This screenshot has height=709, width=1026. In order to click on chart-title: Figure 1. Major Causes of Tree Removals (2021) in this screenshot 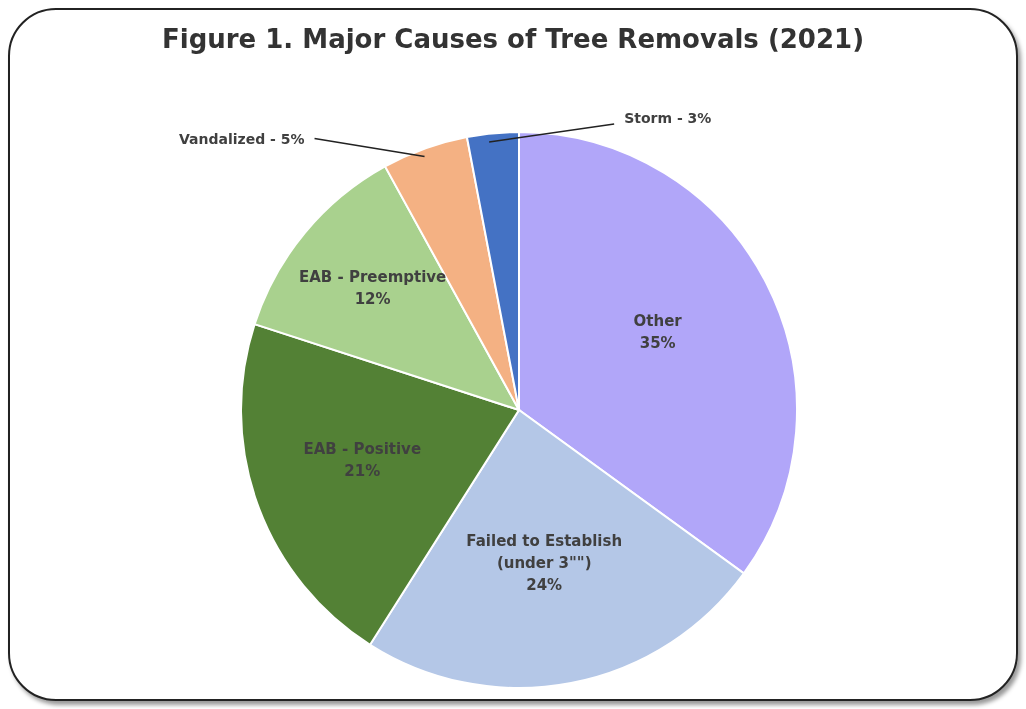, I will do `click(513, 40)`.